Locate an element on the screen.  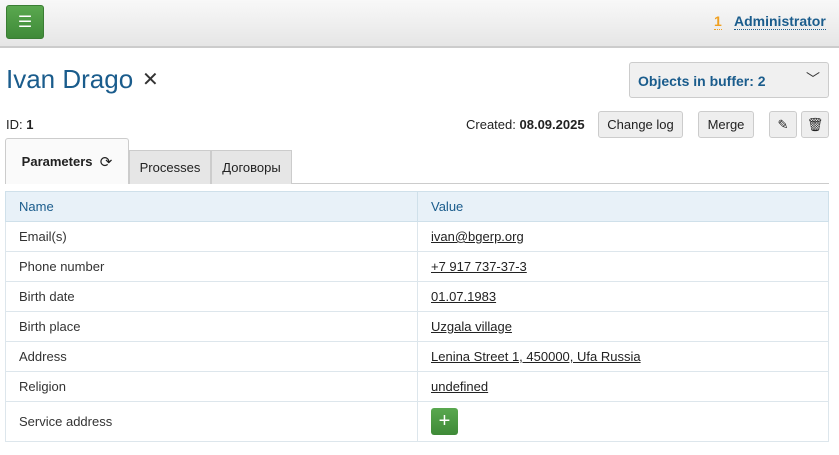
param-value: +7 917 737-37-3 is located at coordinates (479, 266).